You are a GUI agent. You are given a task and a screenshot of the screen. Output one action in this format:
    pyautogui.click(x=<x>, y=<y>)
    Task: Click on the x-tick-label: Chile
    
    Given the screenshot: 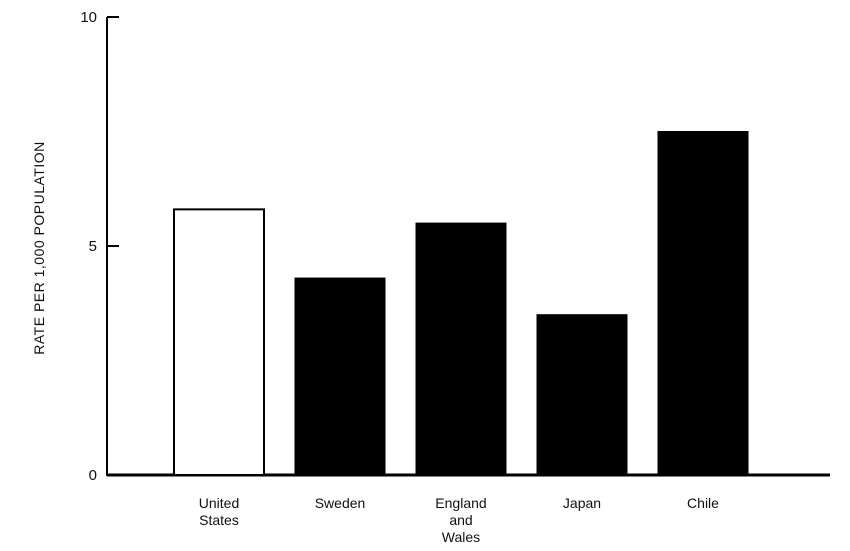 What is the action you would take?
    pyautogui.click(x=703, y=503)
    